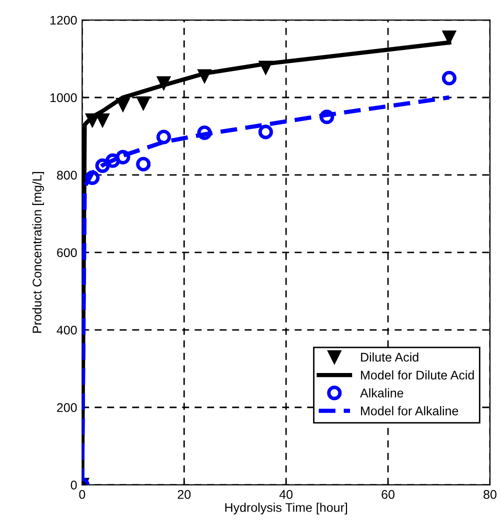 The height and width of the screenshot is (527, 501). What do you see at coordinates (67, 253) in the screenshot?
I see `y-tick-label: 600` at bounding box center [67, 253].